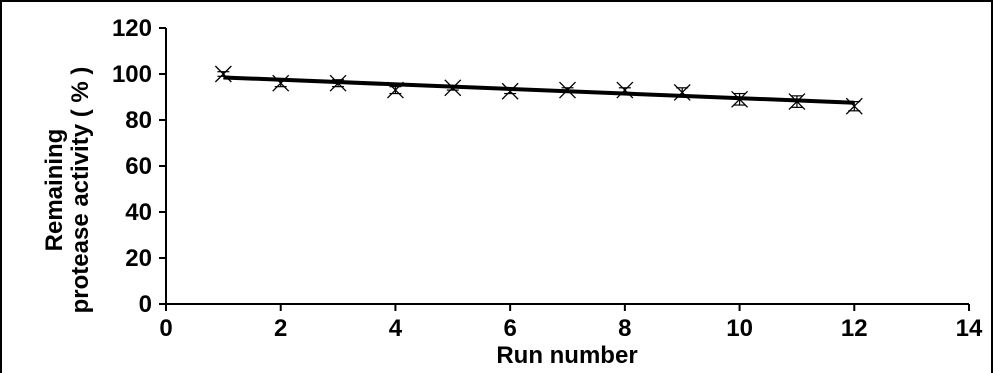  Describe the element at coordinates (80, 190) in the screenshot. I see `y-axis-title-line-2: protease activity ( % )` at that location.